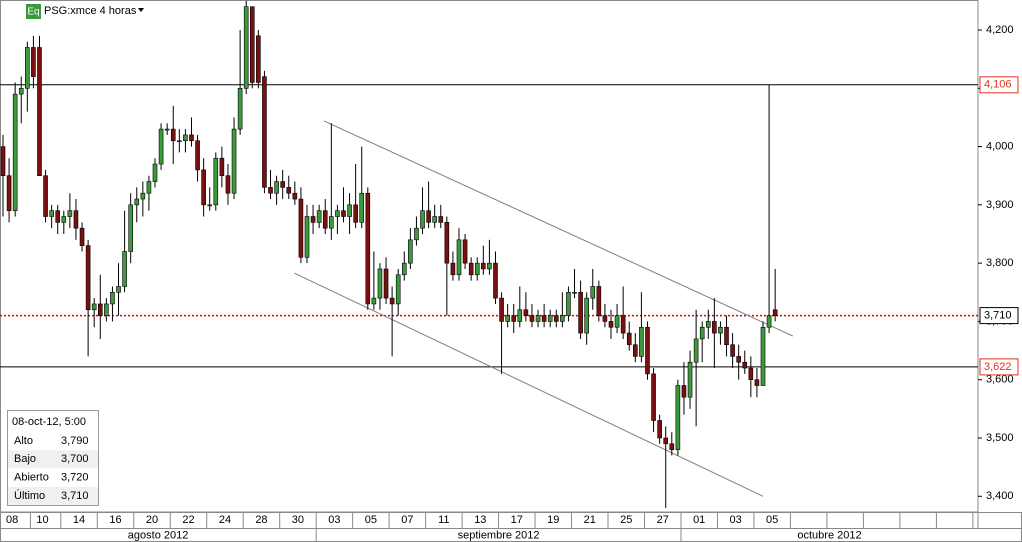  What do you see at coordinates (115, 520) in the screenshot?
I see `x-tick-label: 16` at bounding box center [115, 520].